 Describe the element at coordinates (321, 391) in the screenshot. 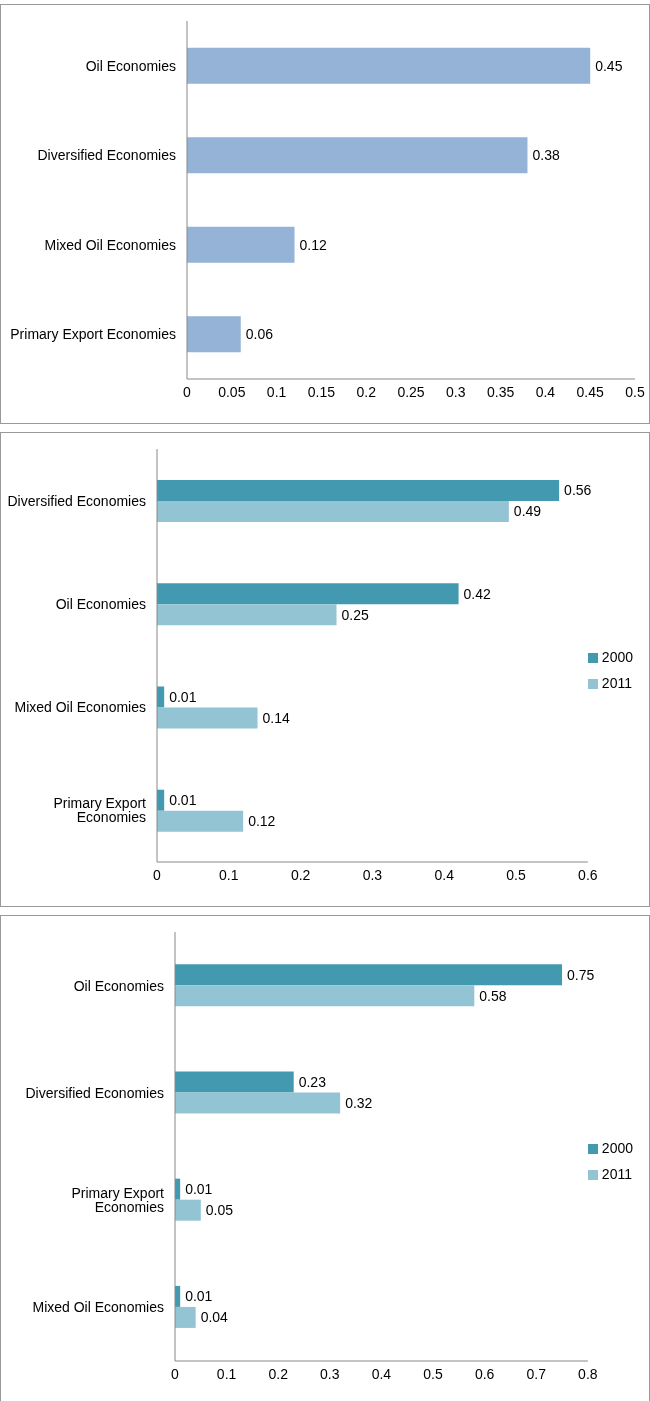

I see `x-tick-label: 0.15` at that location.